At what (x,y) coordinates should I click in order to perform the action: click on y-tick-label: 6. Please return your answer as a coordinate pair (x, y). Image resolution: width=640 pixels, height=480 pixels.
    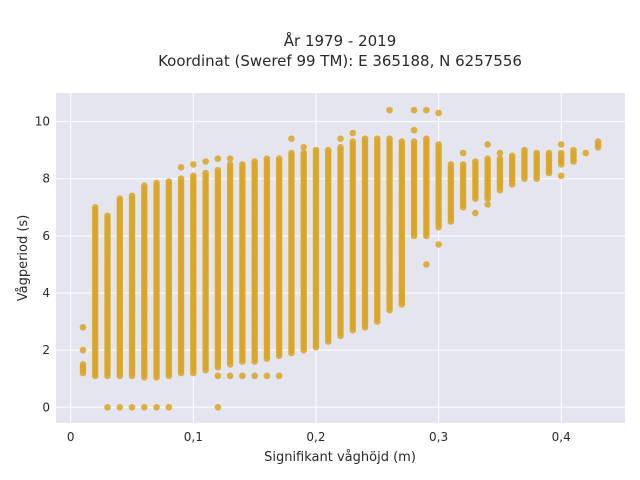
    Looking at the image, I should click on (46, 236).